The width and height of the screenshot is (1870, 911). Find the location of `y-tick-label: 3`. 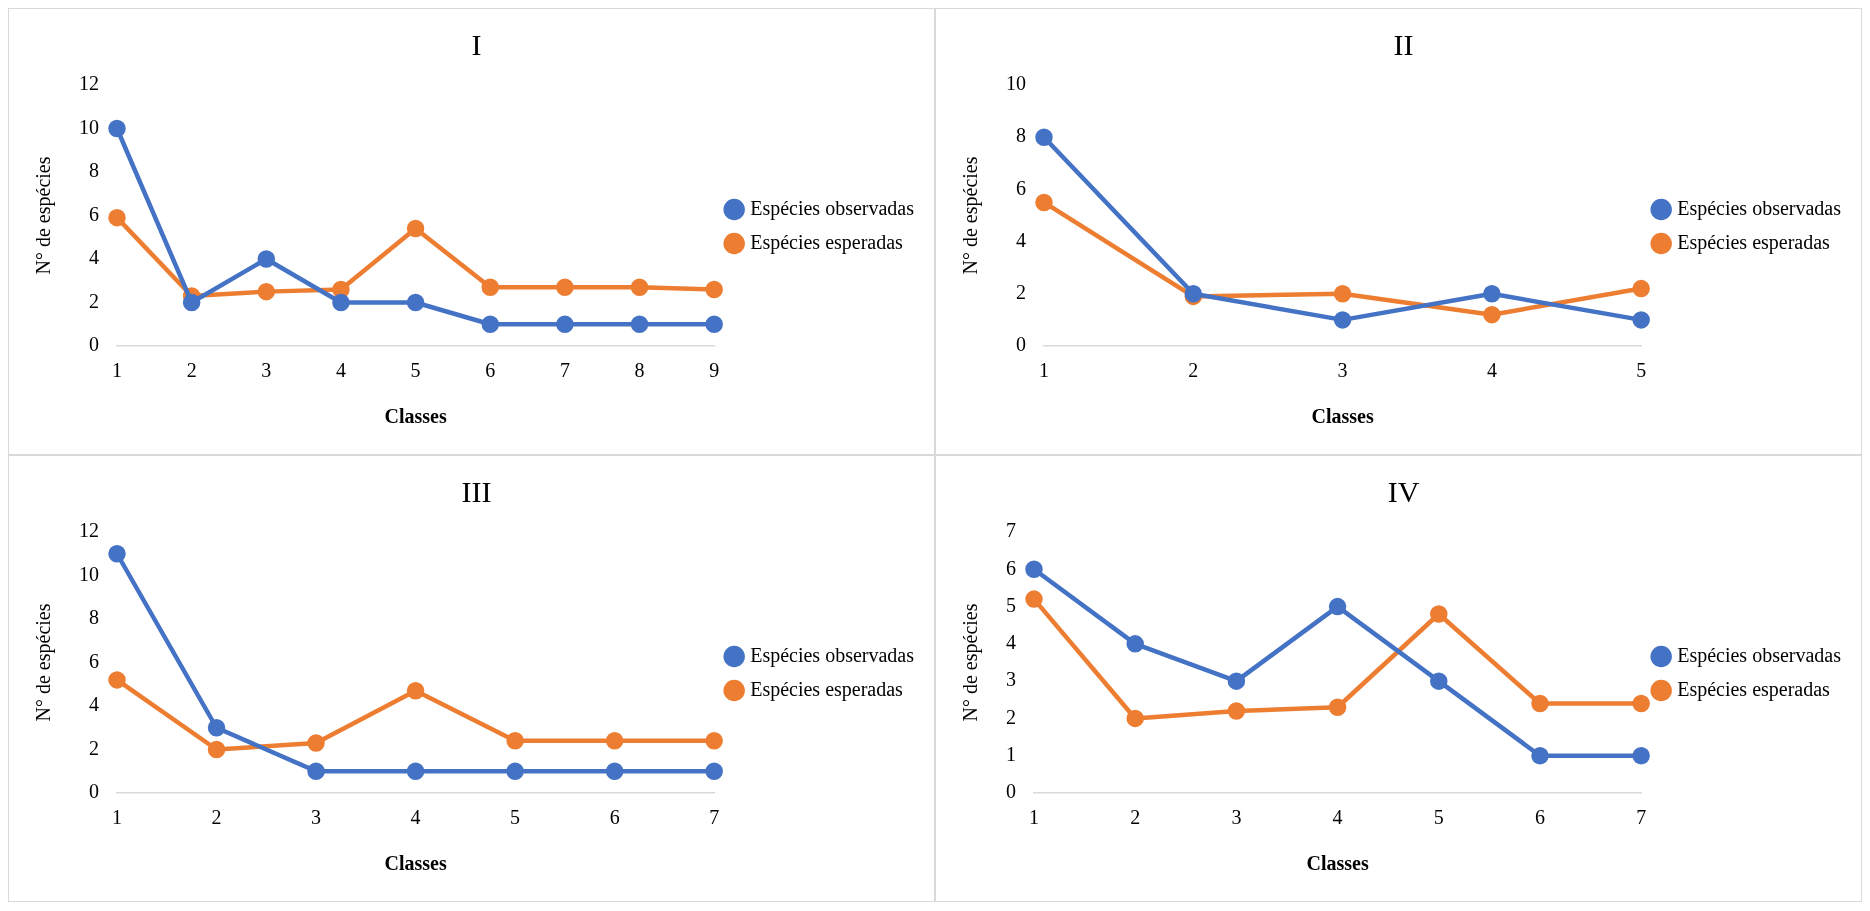

y-tick-label: 3 is located at coordinates (1011, 679).